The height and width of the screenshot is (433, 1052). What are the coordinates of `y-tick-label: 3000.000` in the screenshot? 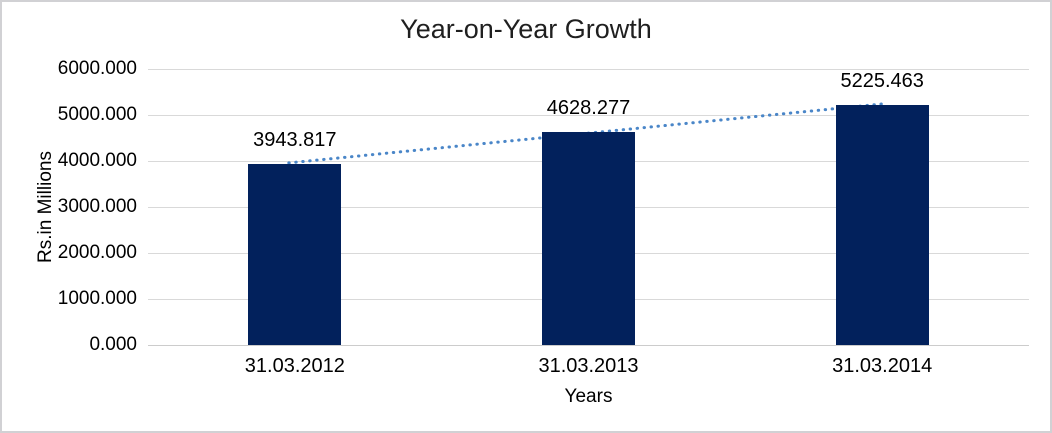 It's located at (97, 206).